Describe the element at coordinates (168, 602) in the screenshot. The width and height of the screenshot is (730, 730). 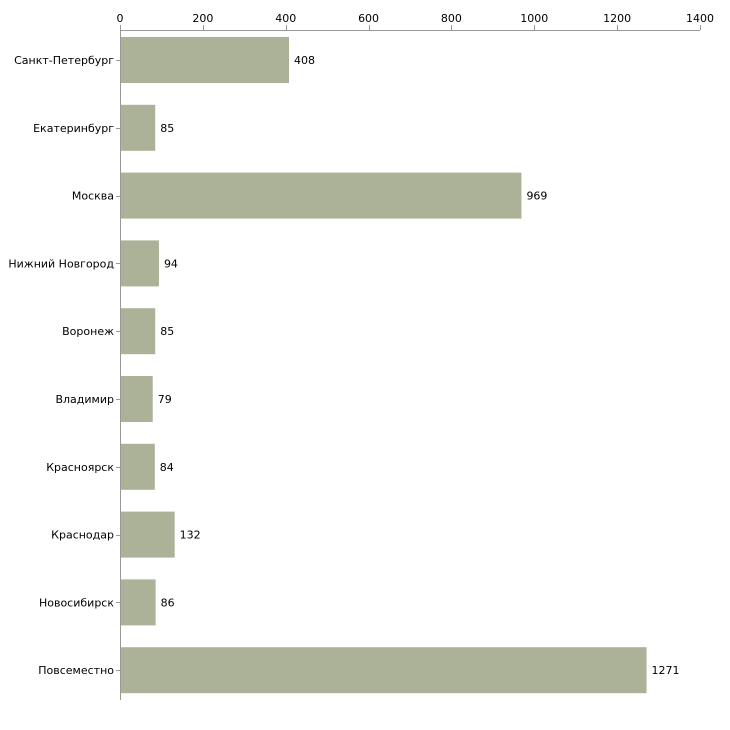
I see `value-label: 86` at that location.